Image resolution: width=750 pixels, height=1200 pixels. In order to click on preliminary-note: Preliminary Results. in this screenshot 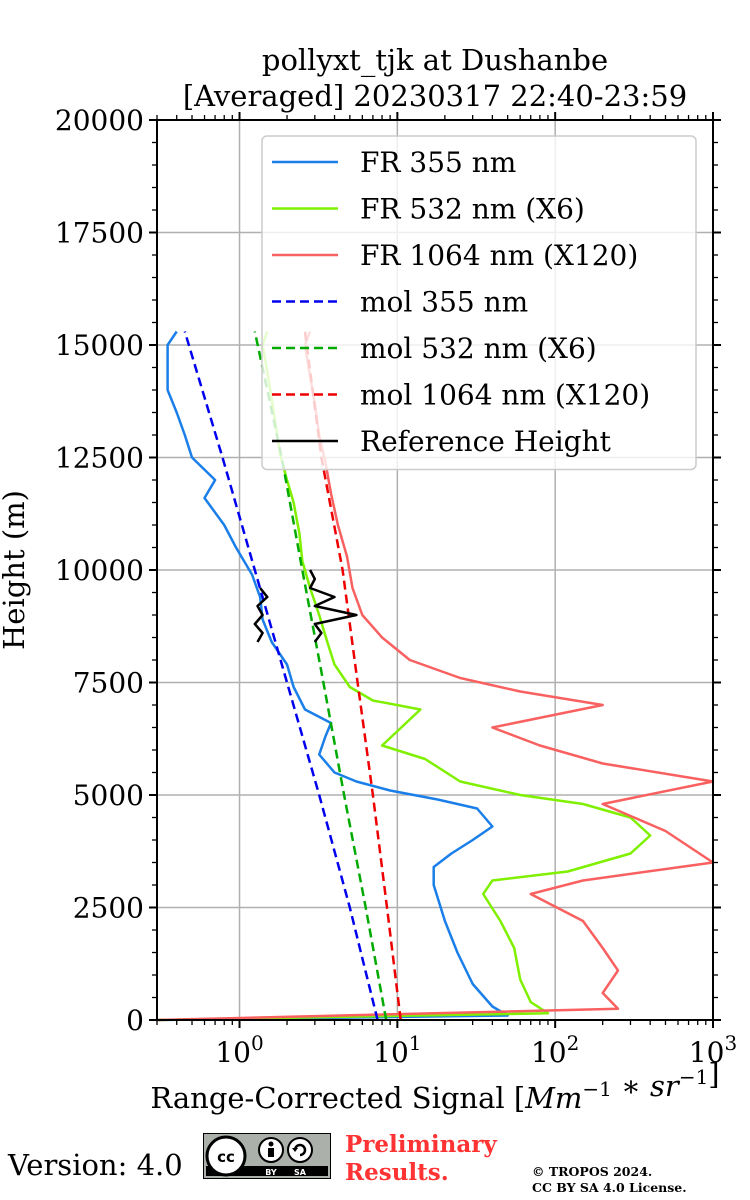, I will do `click(421, 1159)`.